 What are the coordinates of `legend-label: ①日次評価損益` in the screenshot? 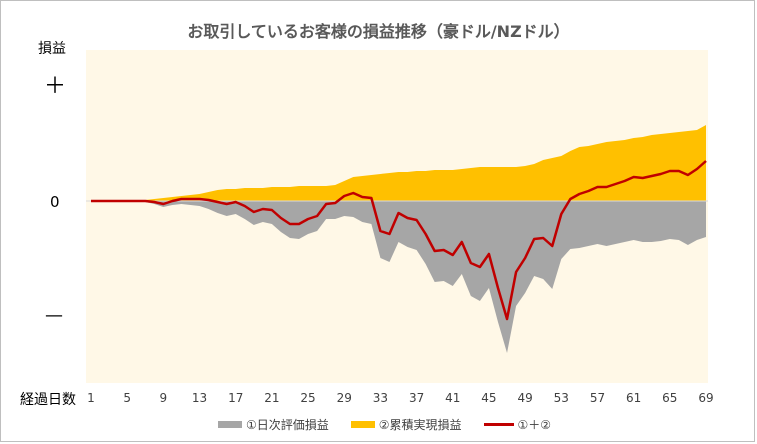 It's located at (287, 425).